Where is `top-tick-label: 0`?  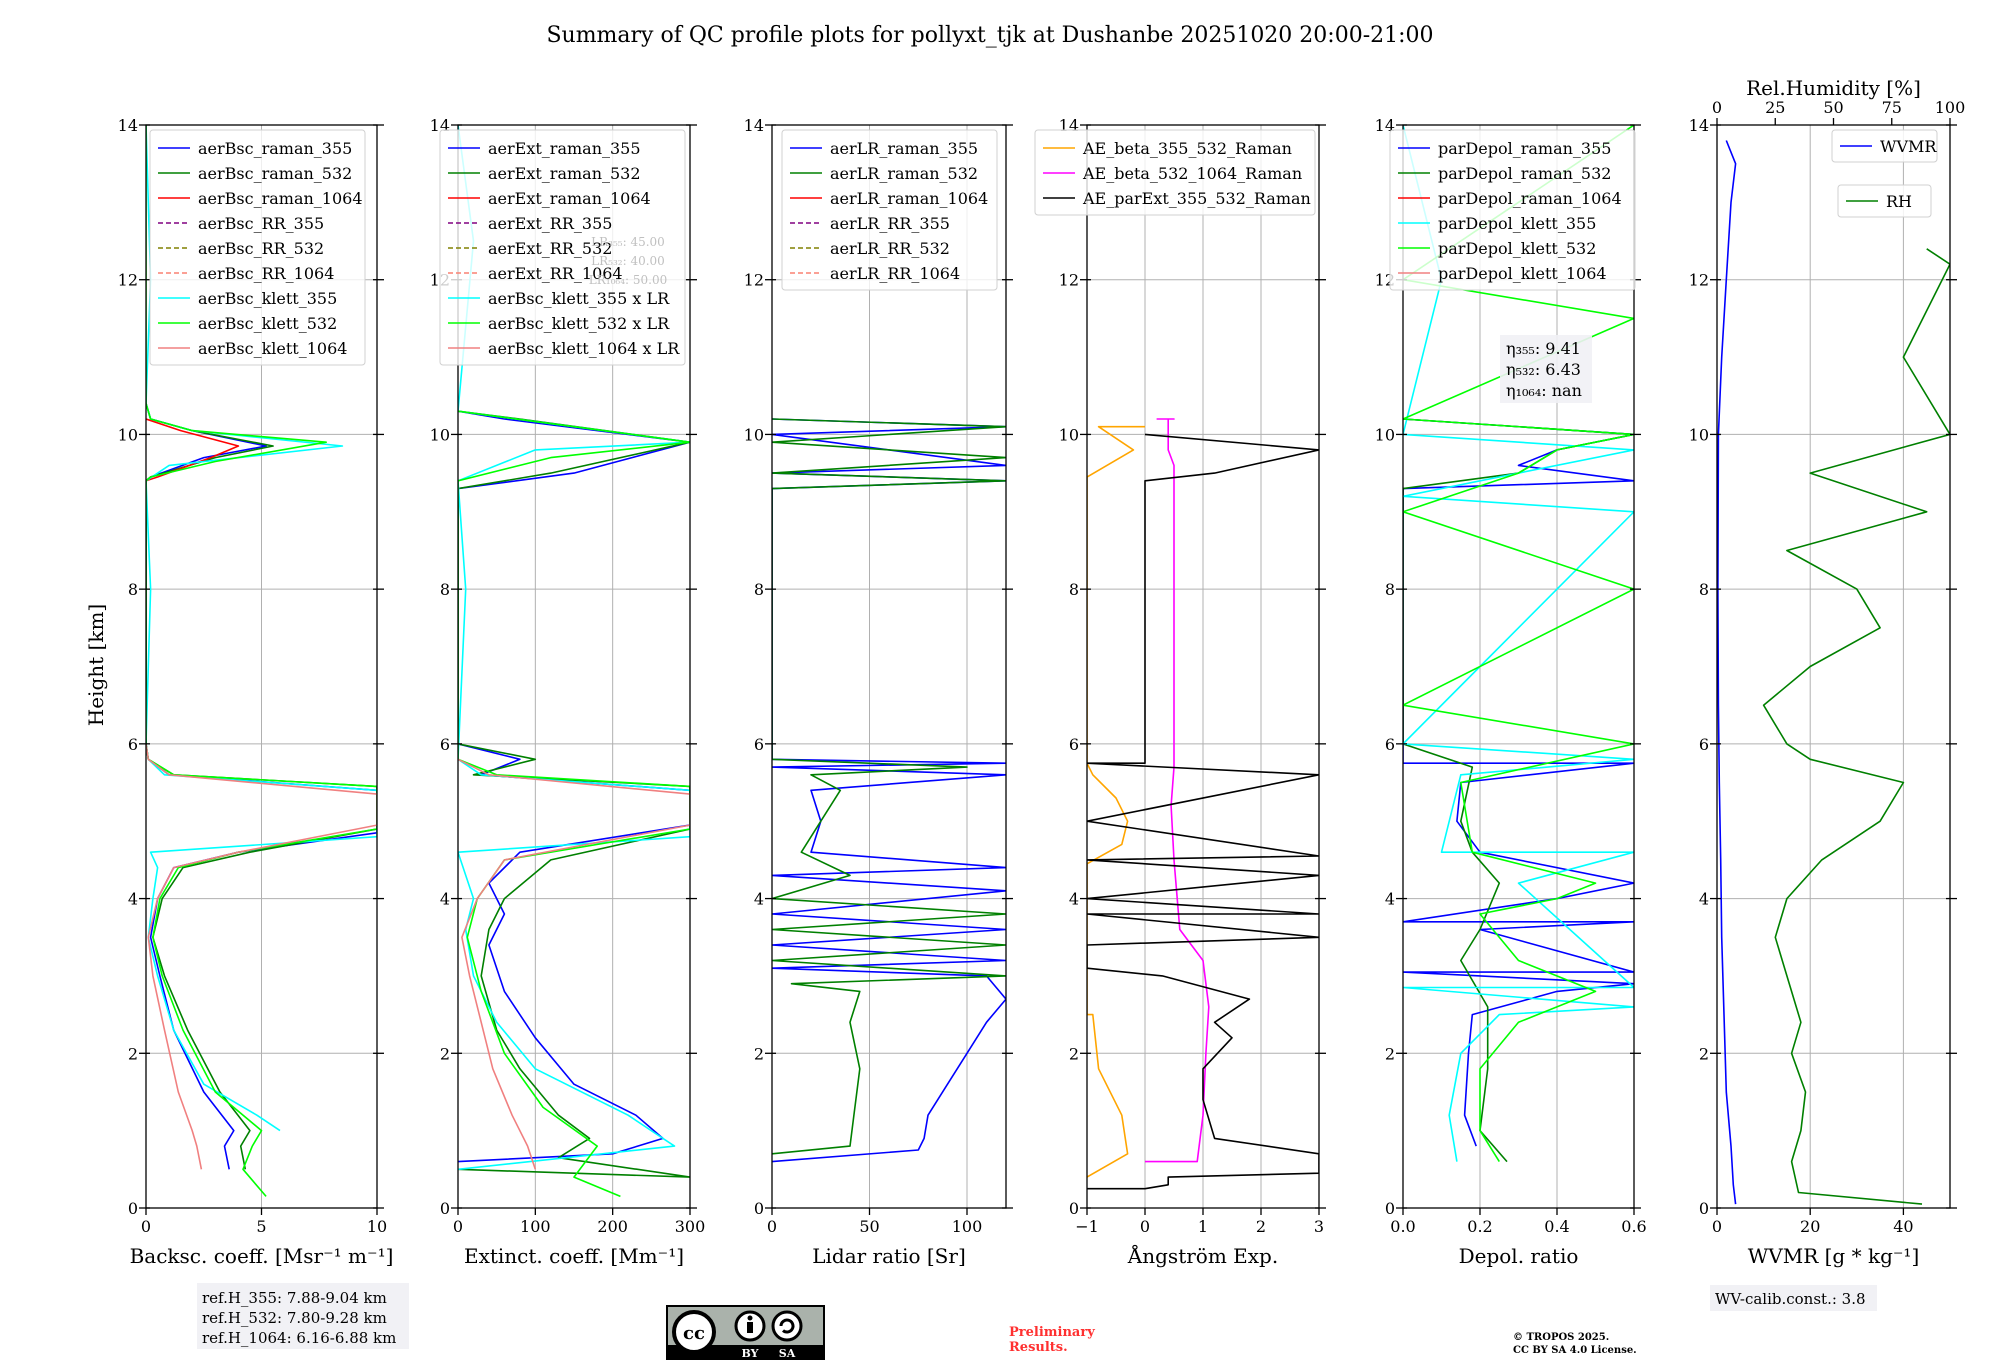
top-tick-label: 0 is located at coordinates (1717, 107).